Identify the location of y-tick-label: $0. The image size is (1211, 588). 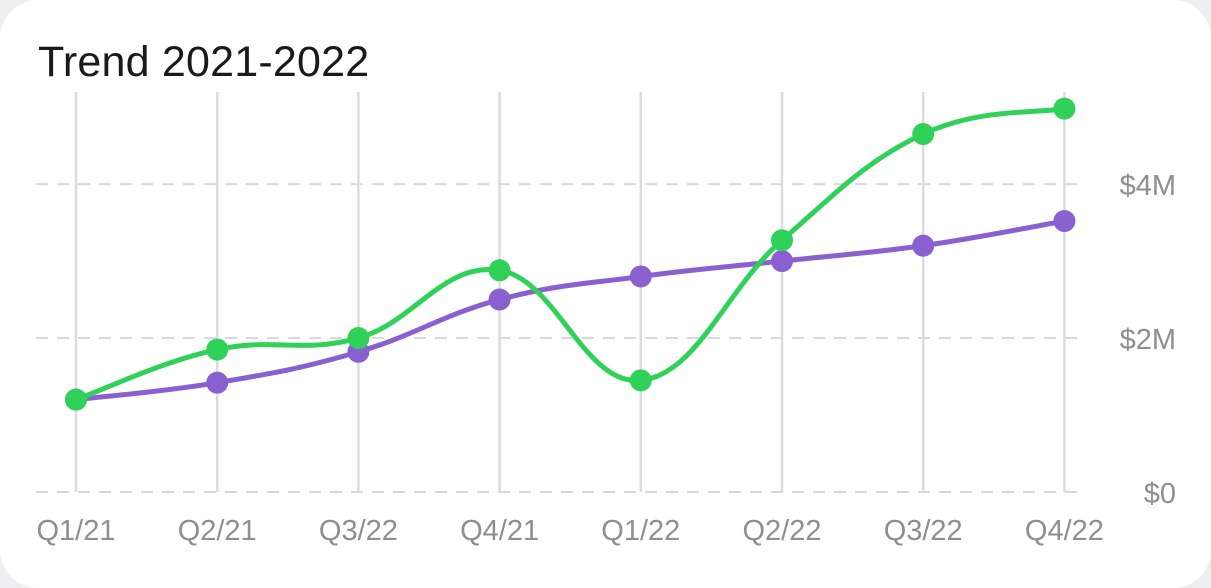
(1160, 494).